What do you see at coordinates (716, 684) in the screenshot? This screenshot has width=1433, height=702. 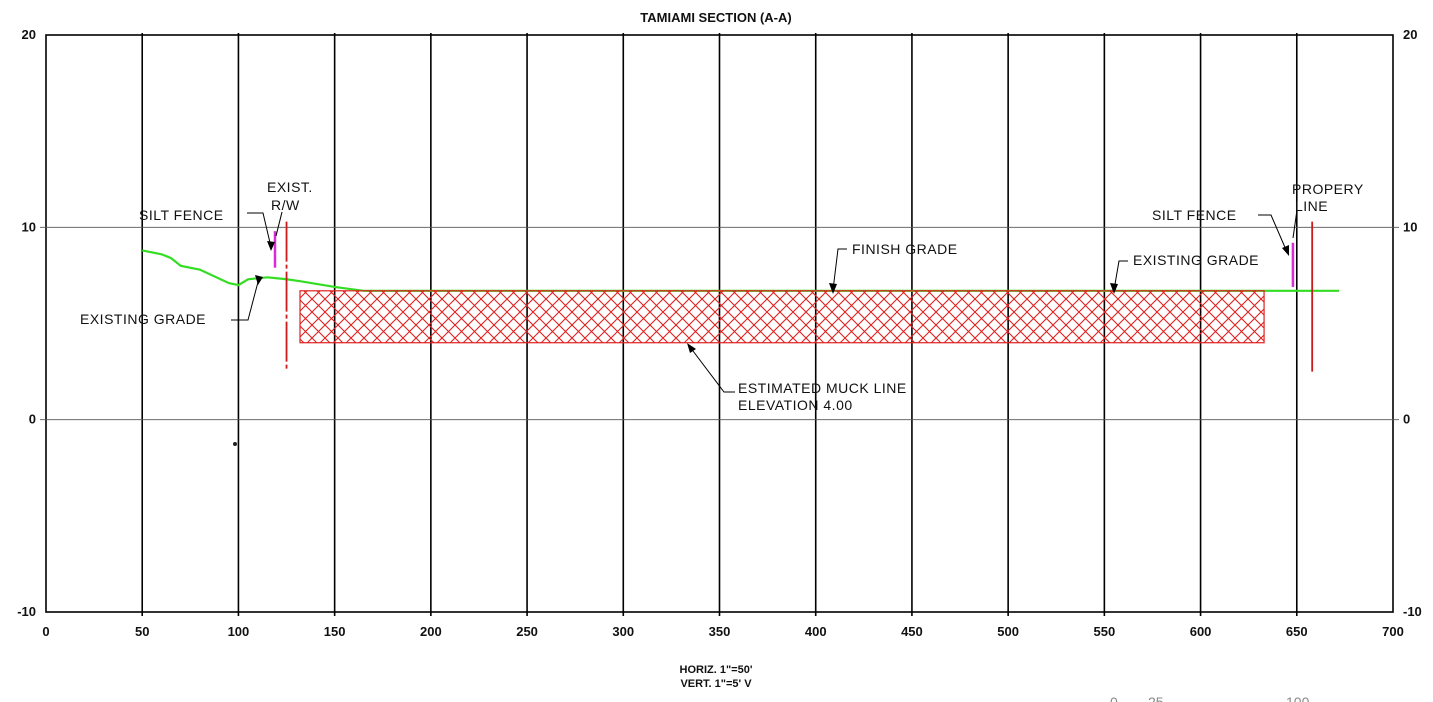 I see `vertical-scale-note: VERT. 1"=5' V` at bounding box center [716, 684].